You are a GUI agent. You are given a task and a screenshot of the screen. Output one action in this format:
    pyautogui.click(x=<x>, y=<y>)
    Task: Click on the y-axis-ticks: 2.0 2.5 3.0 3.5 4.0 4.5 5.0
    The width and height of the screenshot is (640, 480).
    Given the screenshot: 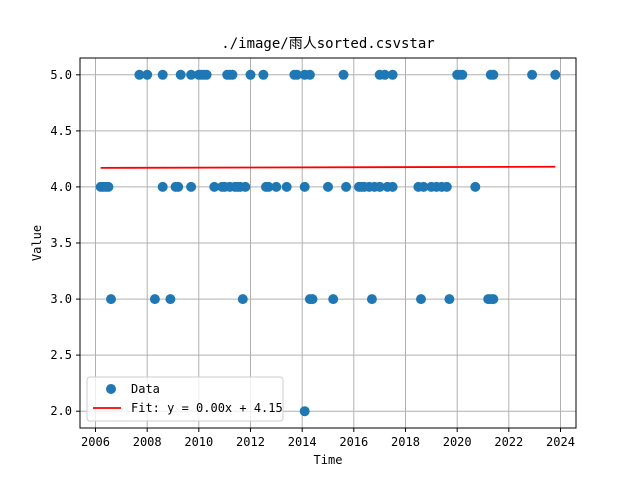 What is the action you would take?
    pyautogui.click(x=65, y=243)
    